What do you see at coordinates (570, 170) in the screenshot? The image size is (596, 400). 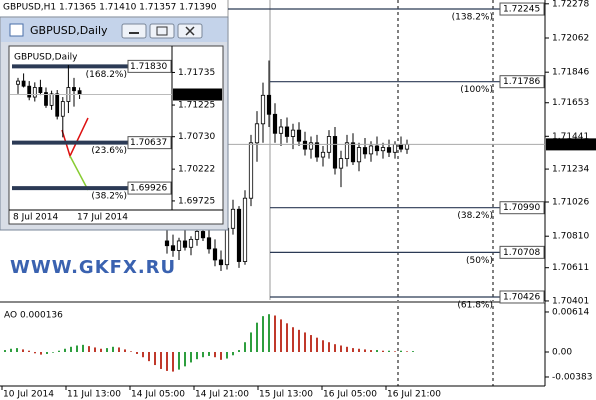 I see `y-tick-label: 1.71234` at bounding box center [570, 170].